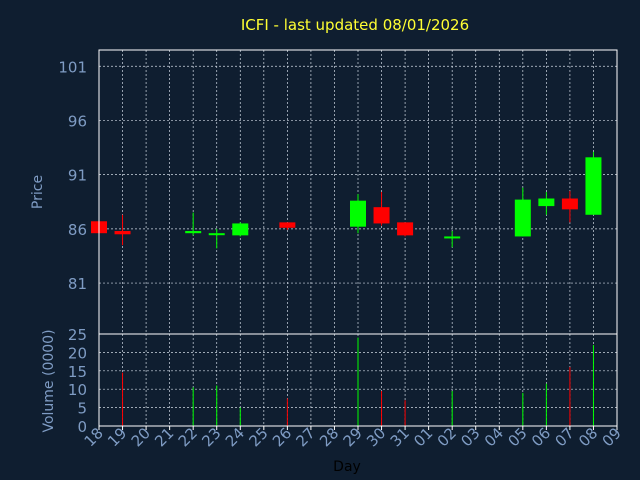 The width and height of the screenshot is (640, 480). Describe the element at coordinates (77, 121) in the screenshot. I see `price-tick-label: 96` at that location.